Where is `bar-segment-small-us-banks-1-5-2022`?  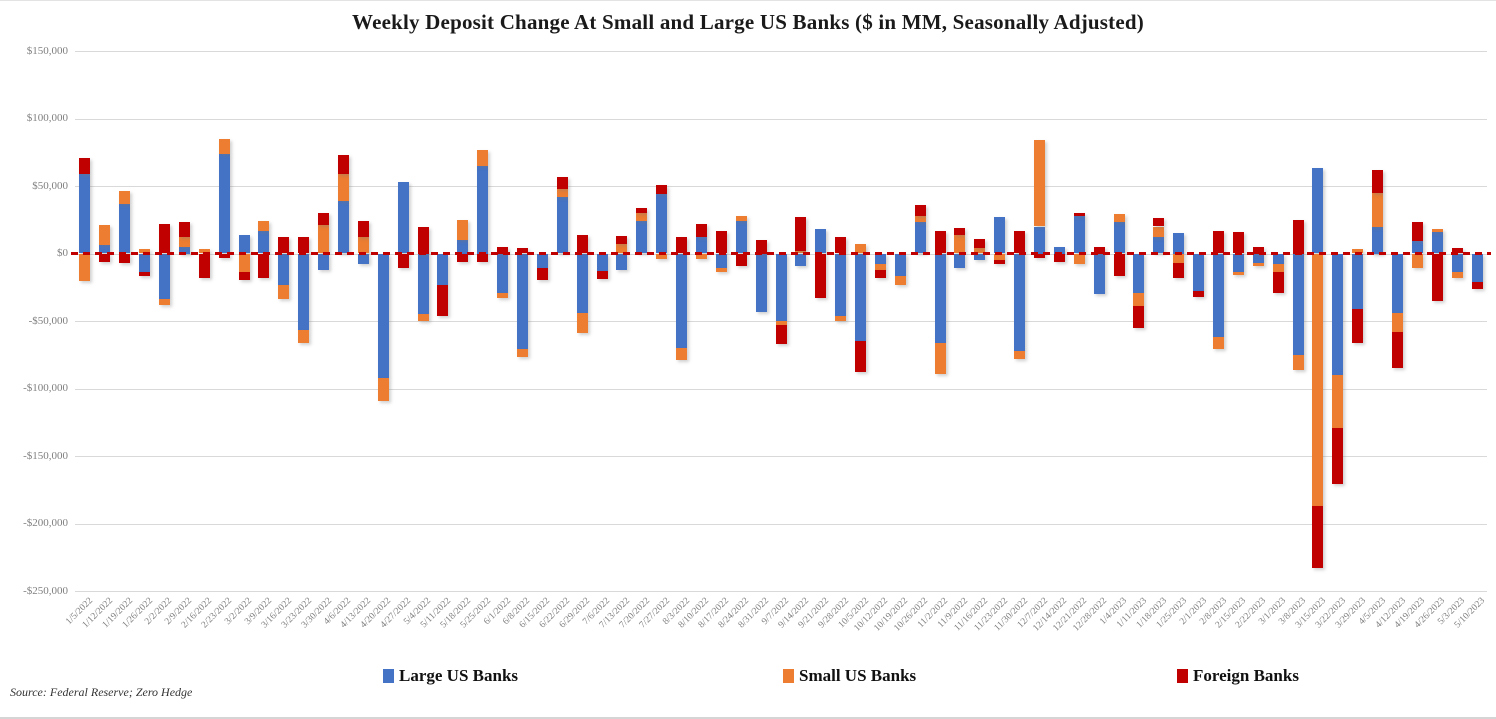
bar-segment-small-us-banks-1-5-2022 is located at coordinates (85, 267).